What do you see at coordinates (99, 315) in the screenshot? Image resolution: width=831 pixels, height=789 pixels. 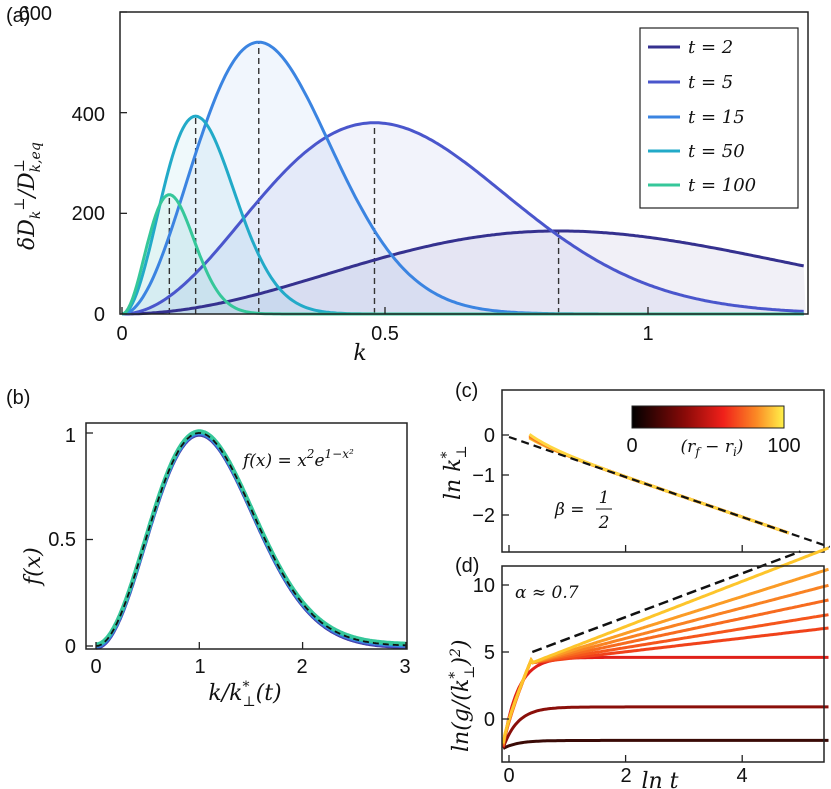 I see `a-ytick-0: 0` at bounding box center [99, 315].